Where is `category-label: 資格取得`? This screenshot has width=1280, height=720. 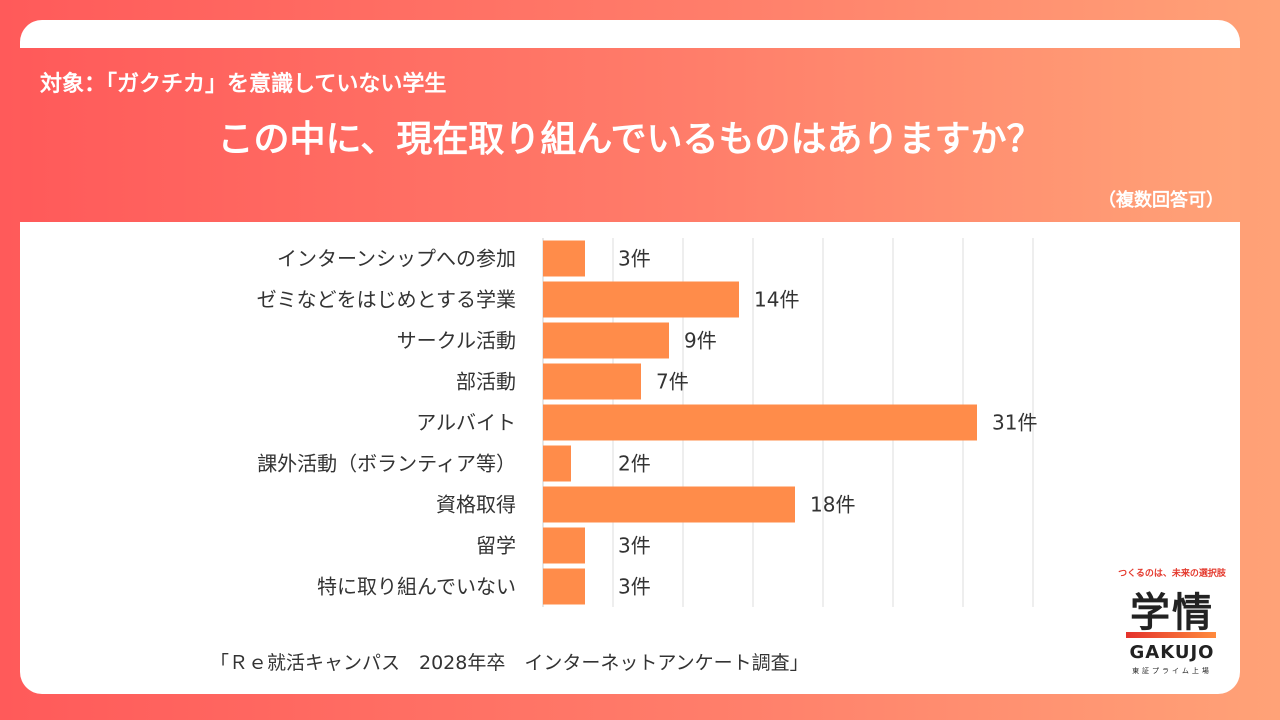
category-label: 資格取得 is located at coordinates (476, 505).